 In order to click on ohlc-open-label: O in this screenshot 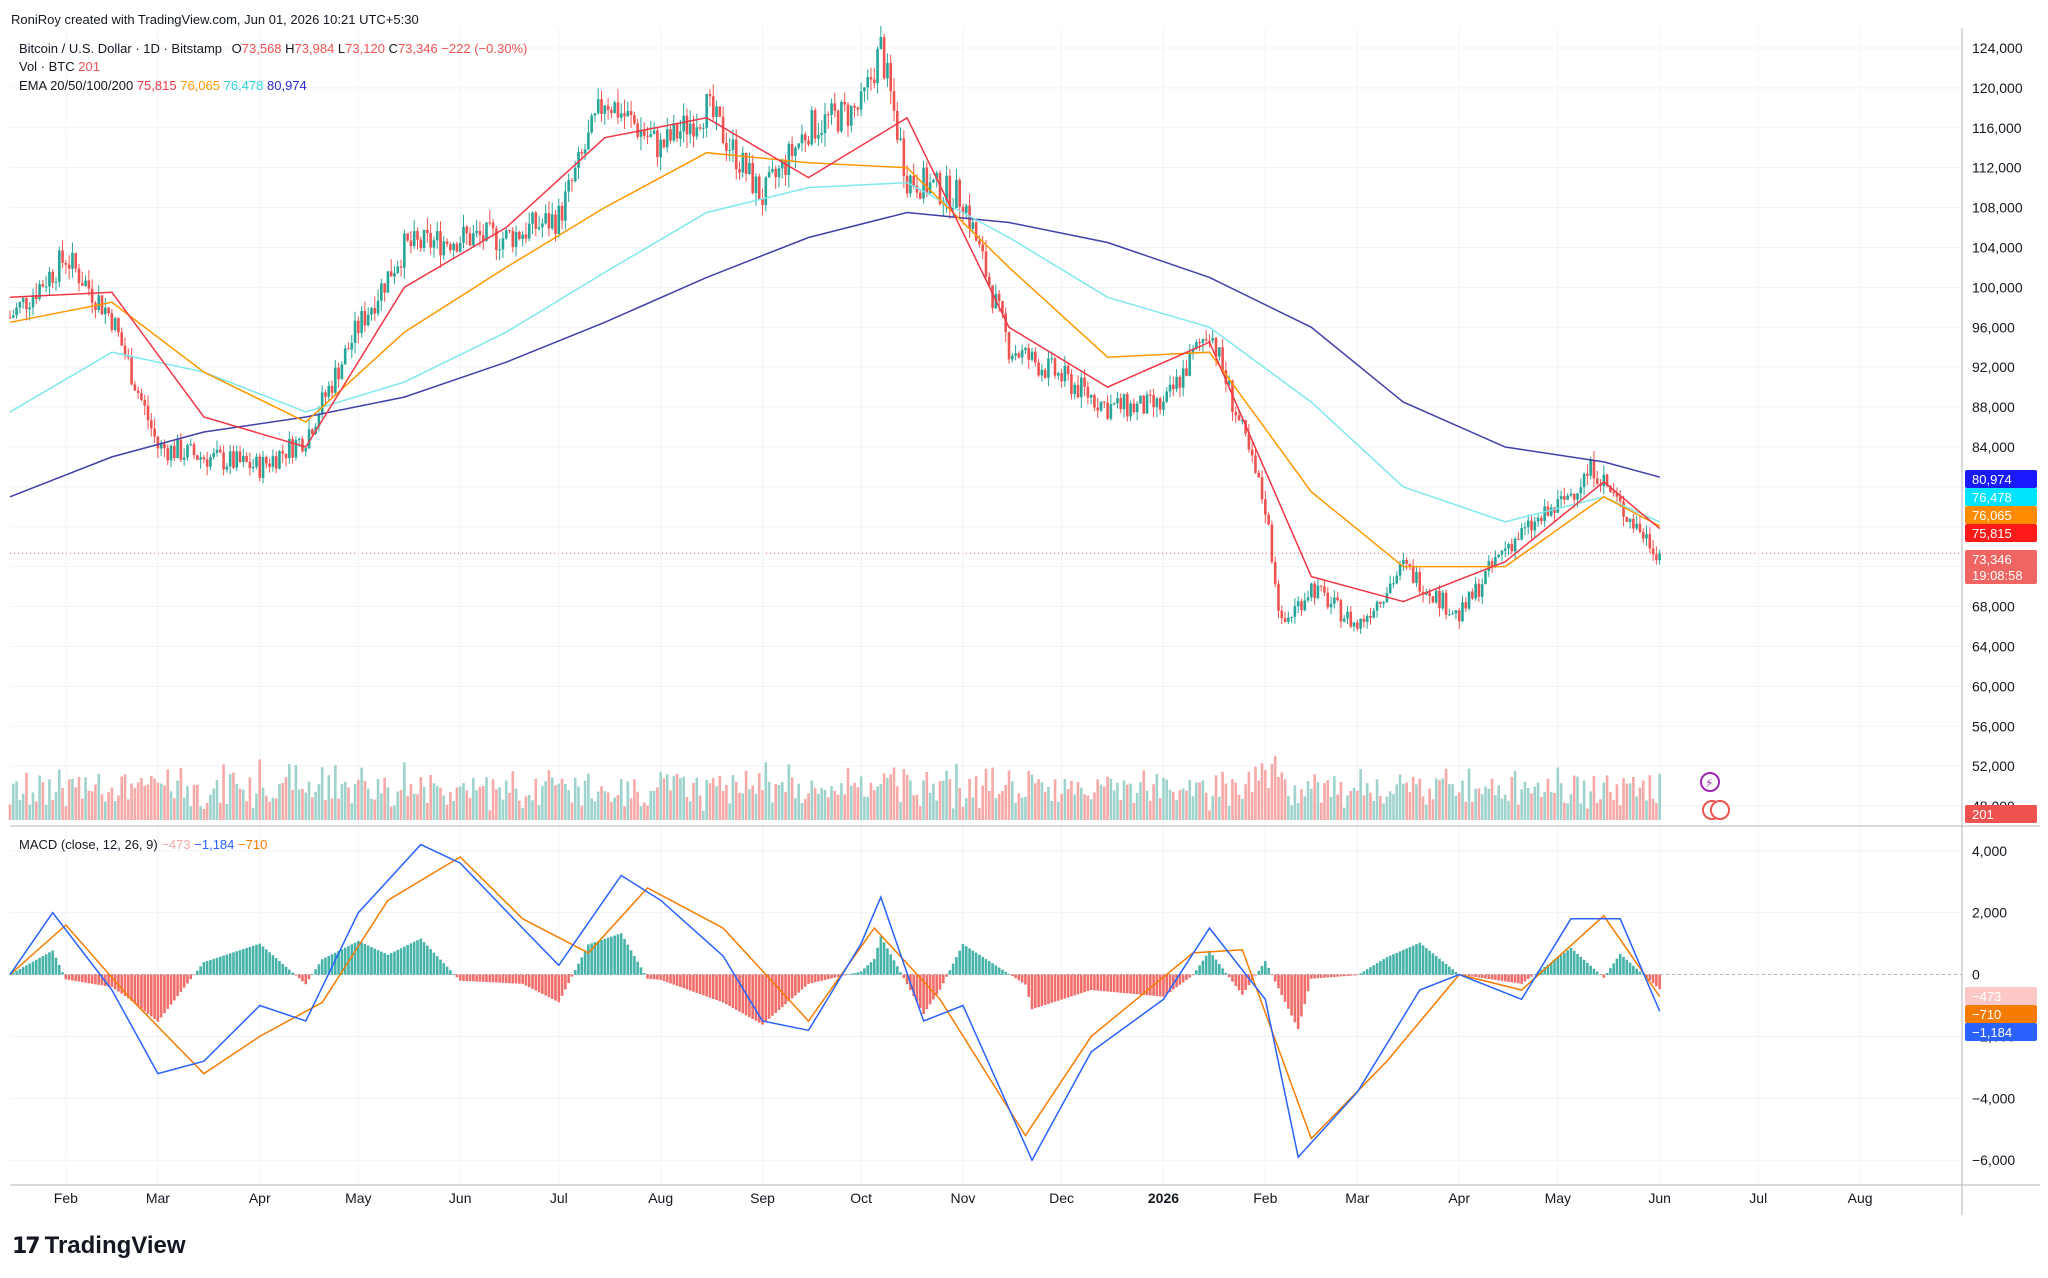, I will do `click(236, 48)`.